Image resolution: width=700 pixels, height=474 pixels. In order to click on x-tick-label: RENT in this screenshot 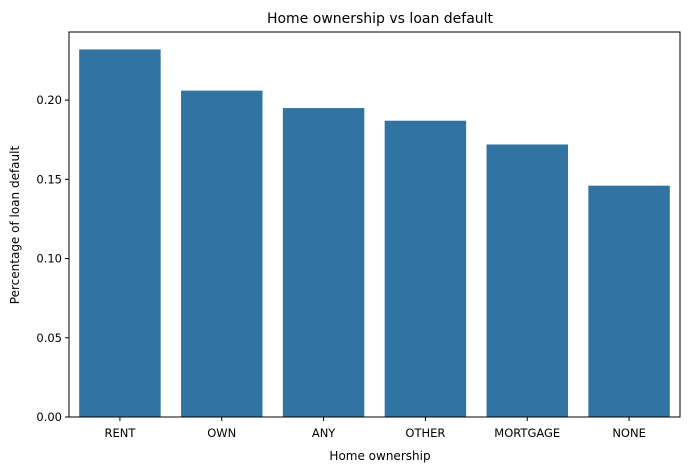, I will do `click(120, 433)`.